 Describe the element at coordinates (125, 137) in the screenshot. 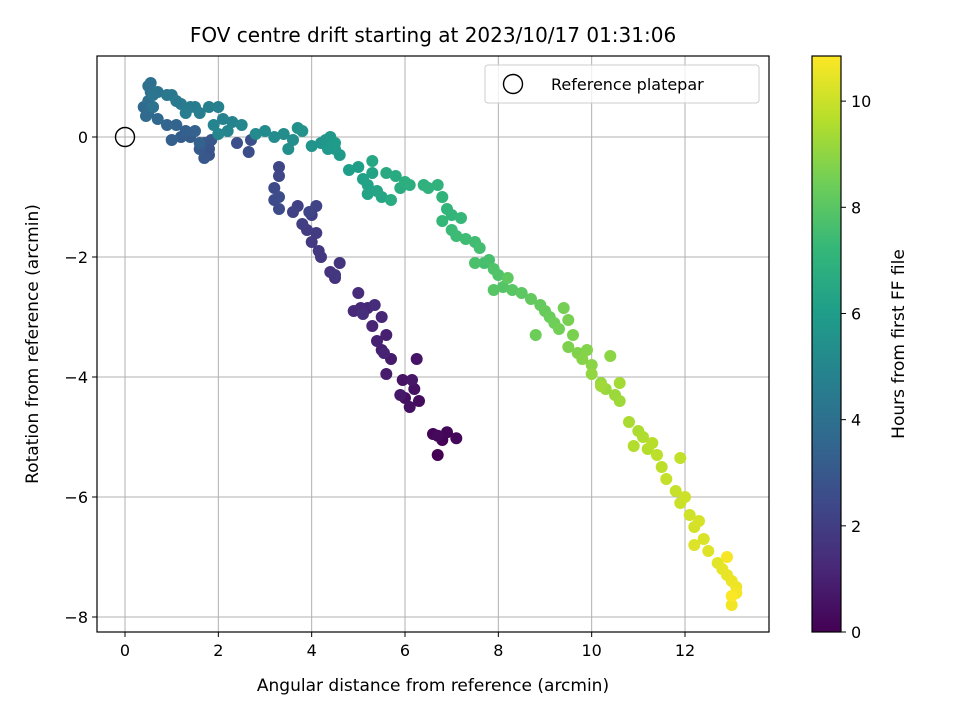

I see `reference-platepar-marker` at that location.